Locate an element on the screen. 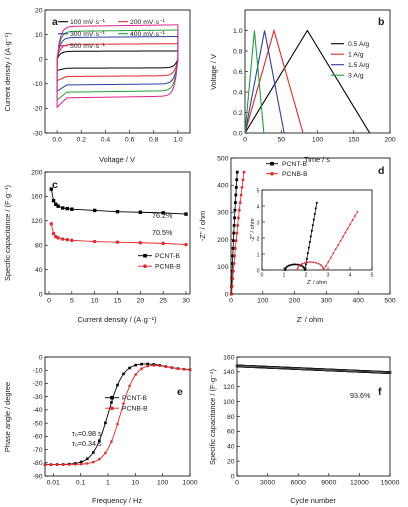 Image resolution: width=408 pixels, height=507 pixels. panel-label: b is located at coordinates (381, 22).